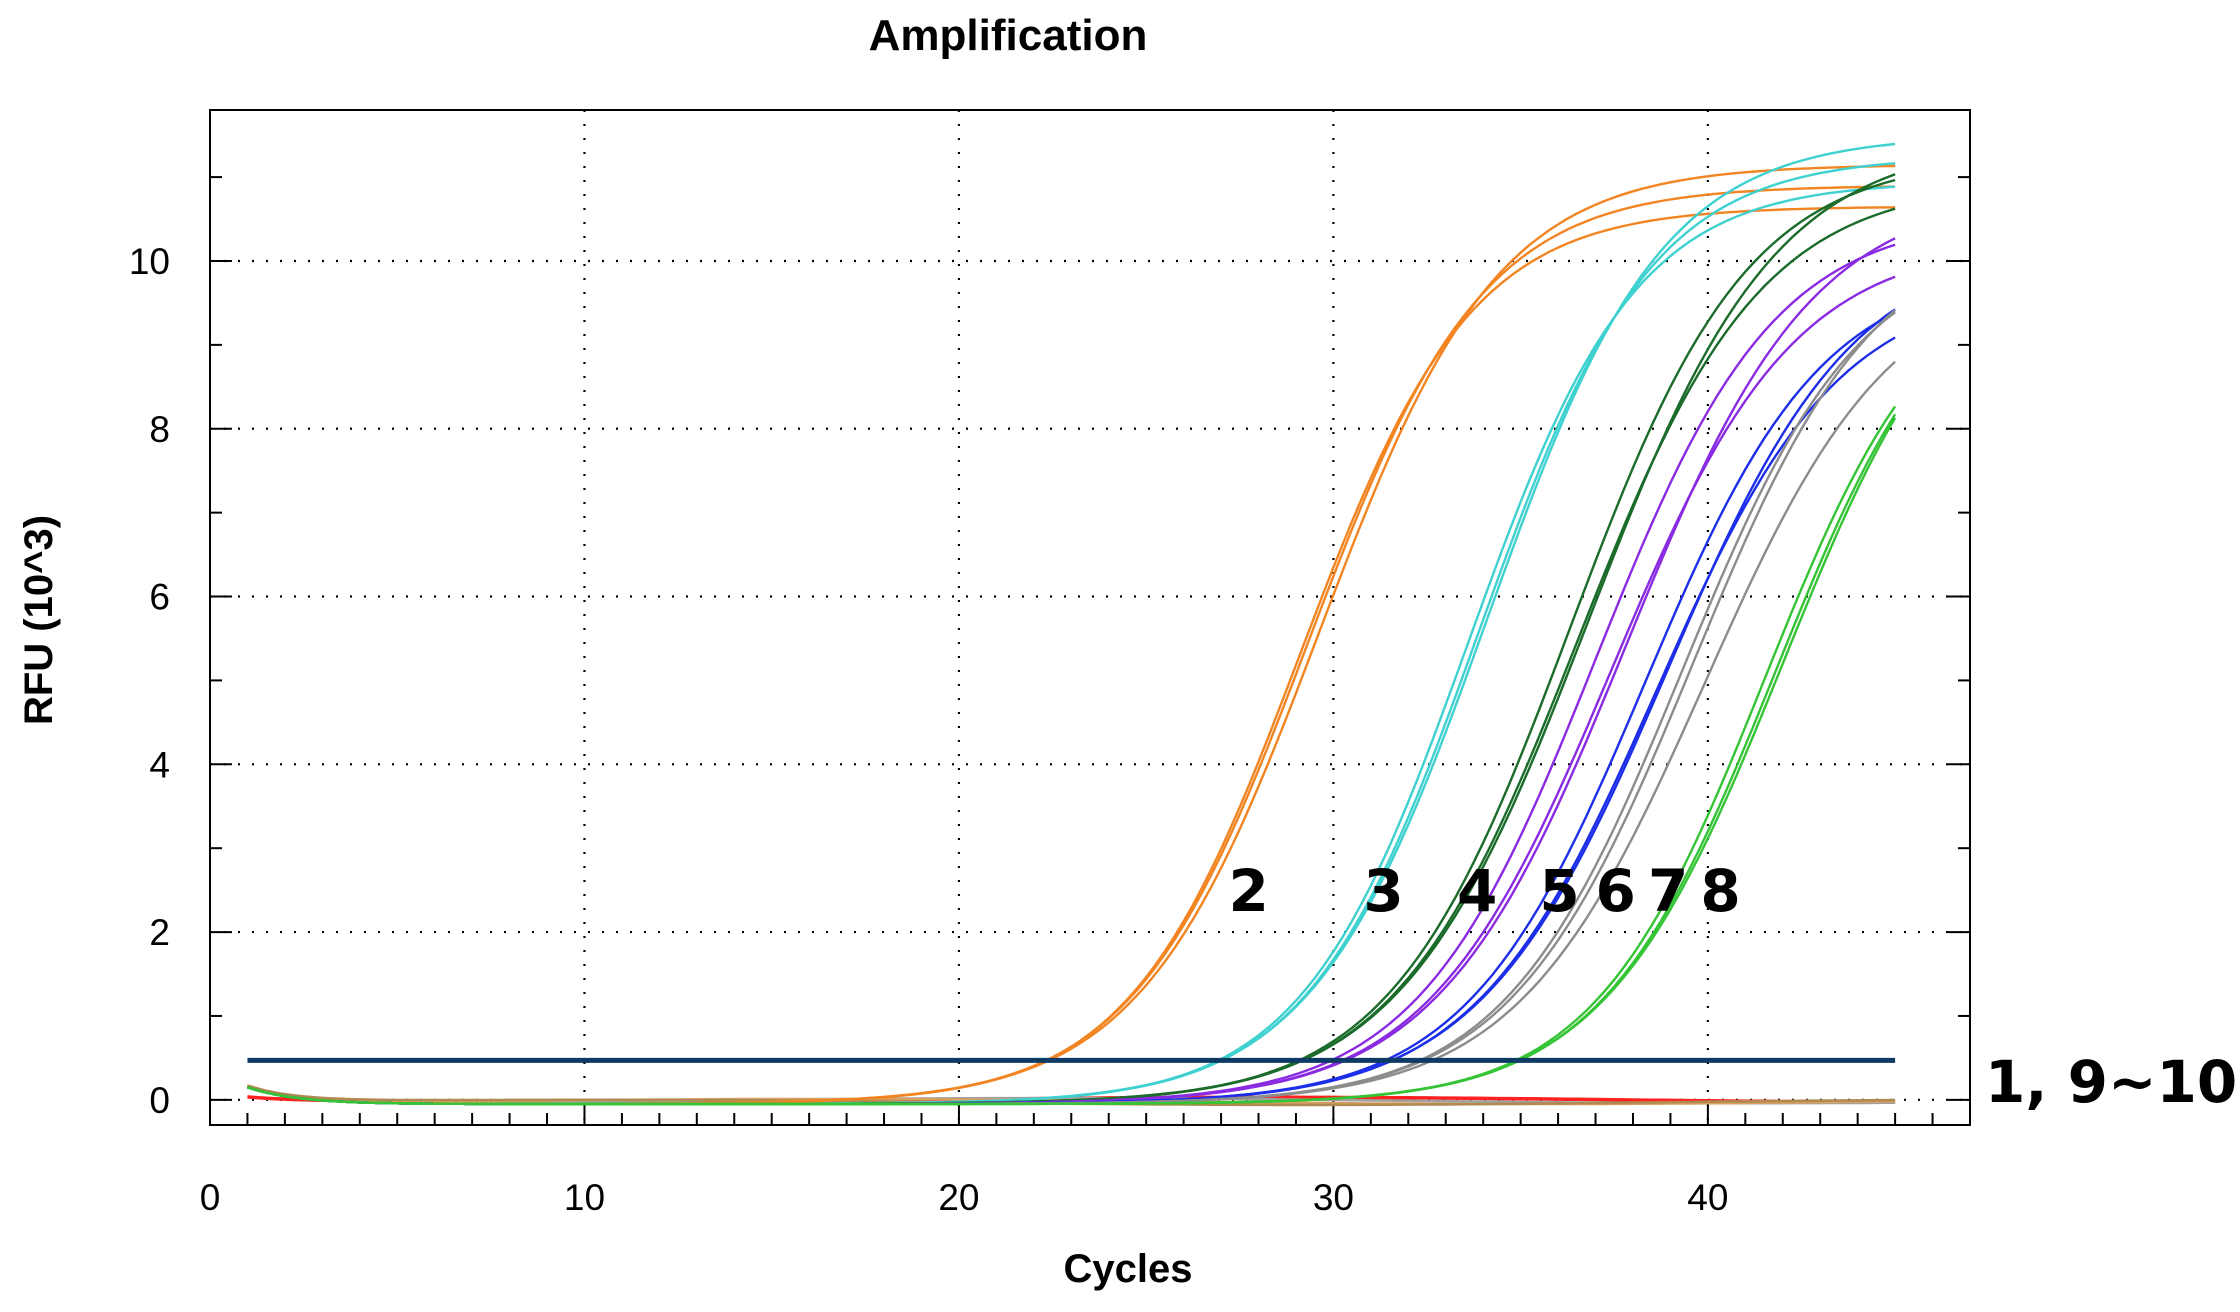 This screenshot has height=1312, width=2240. What do you see at coordinates (159, 932) in the screenshot?
I see `y-tick-label: 2` at bounding box center [159, 932].